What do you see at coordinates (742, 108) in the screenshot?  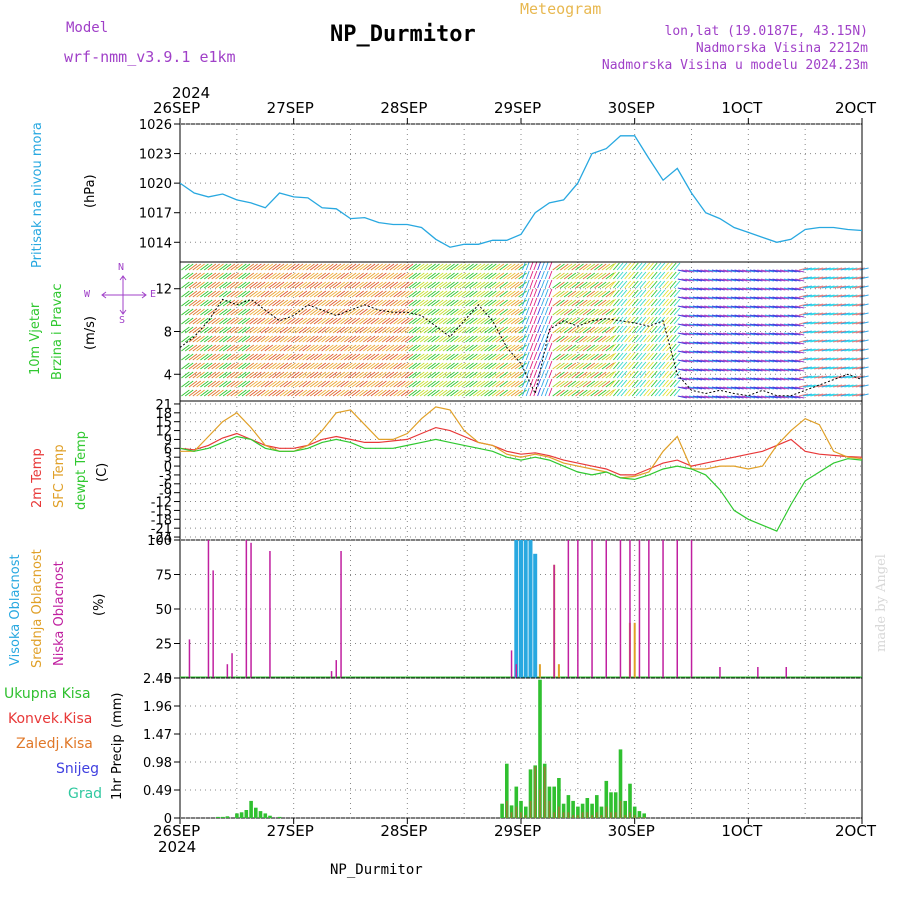 I see `date-label-top: 1OCT` at bounding box center [742, 108].